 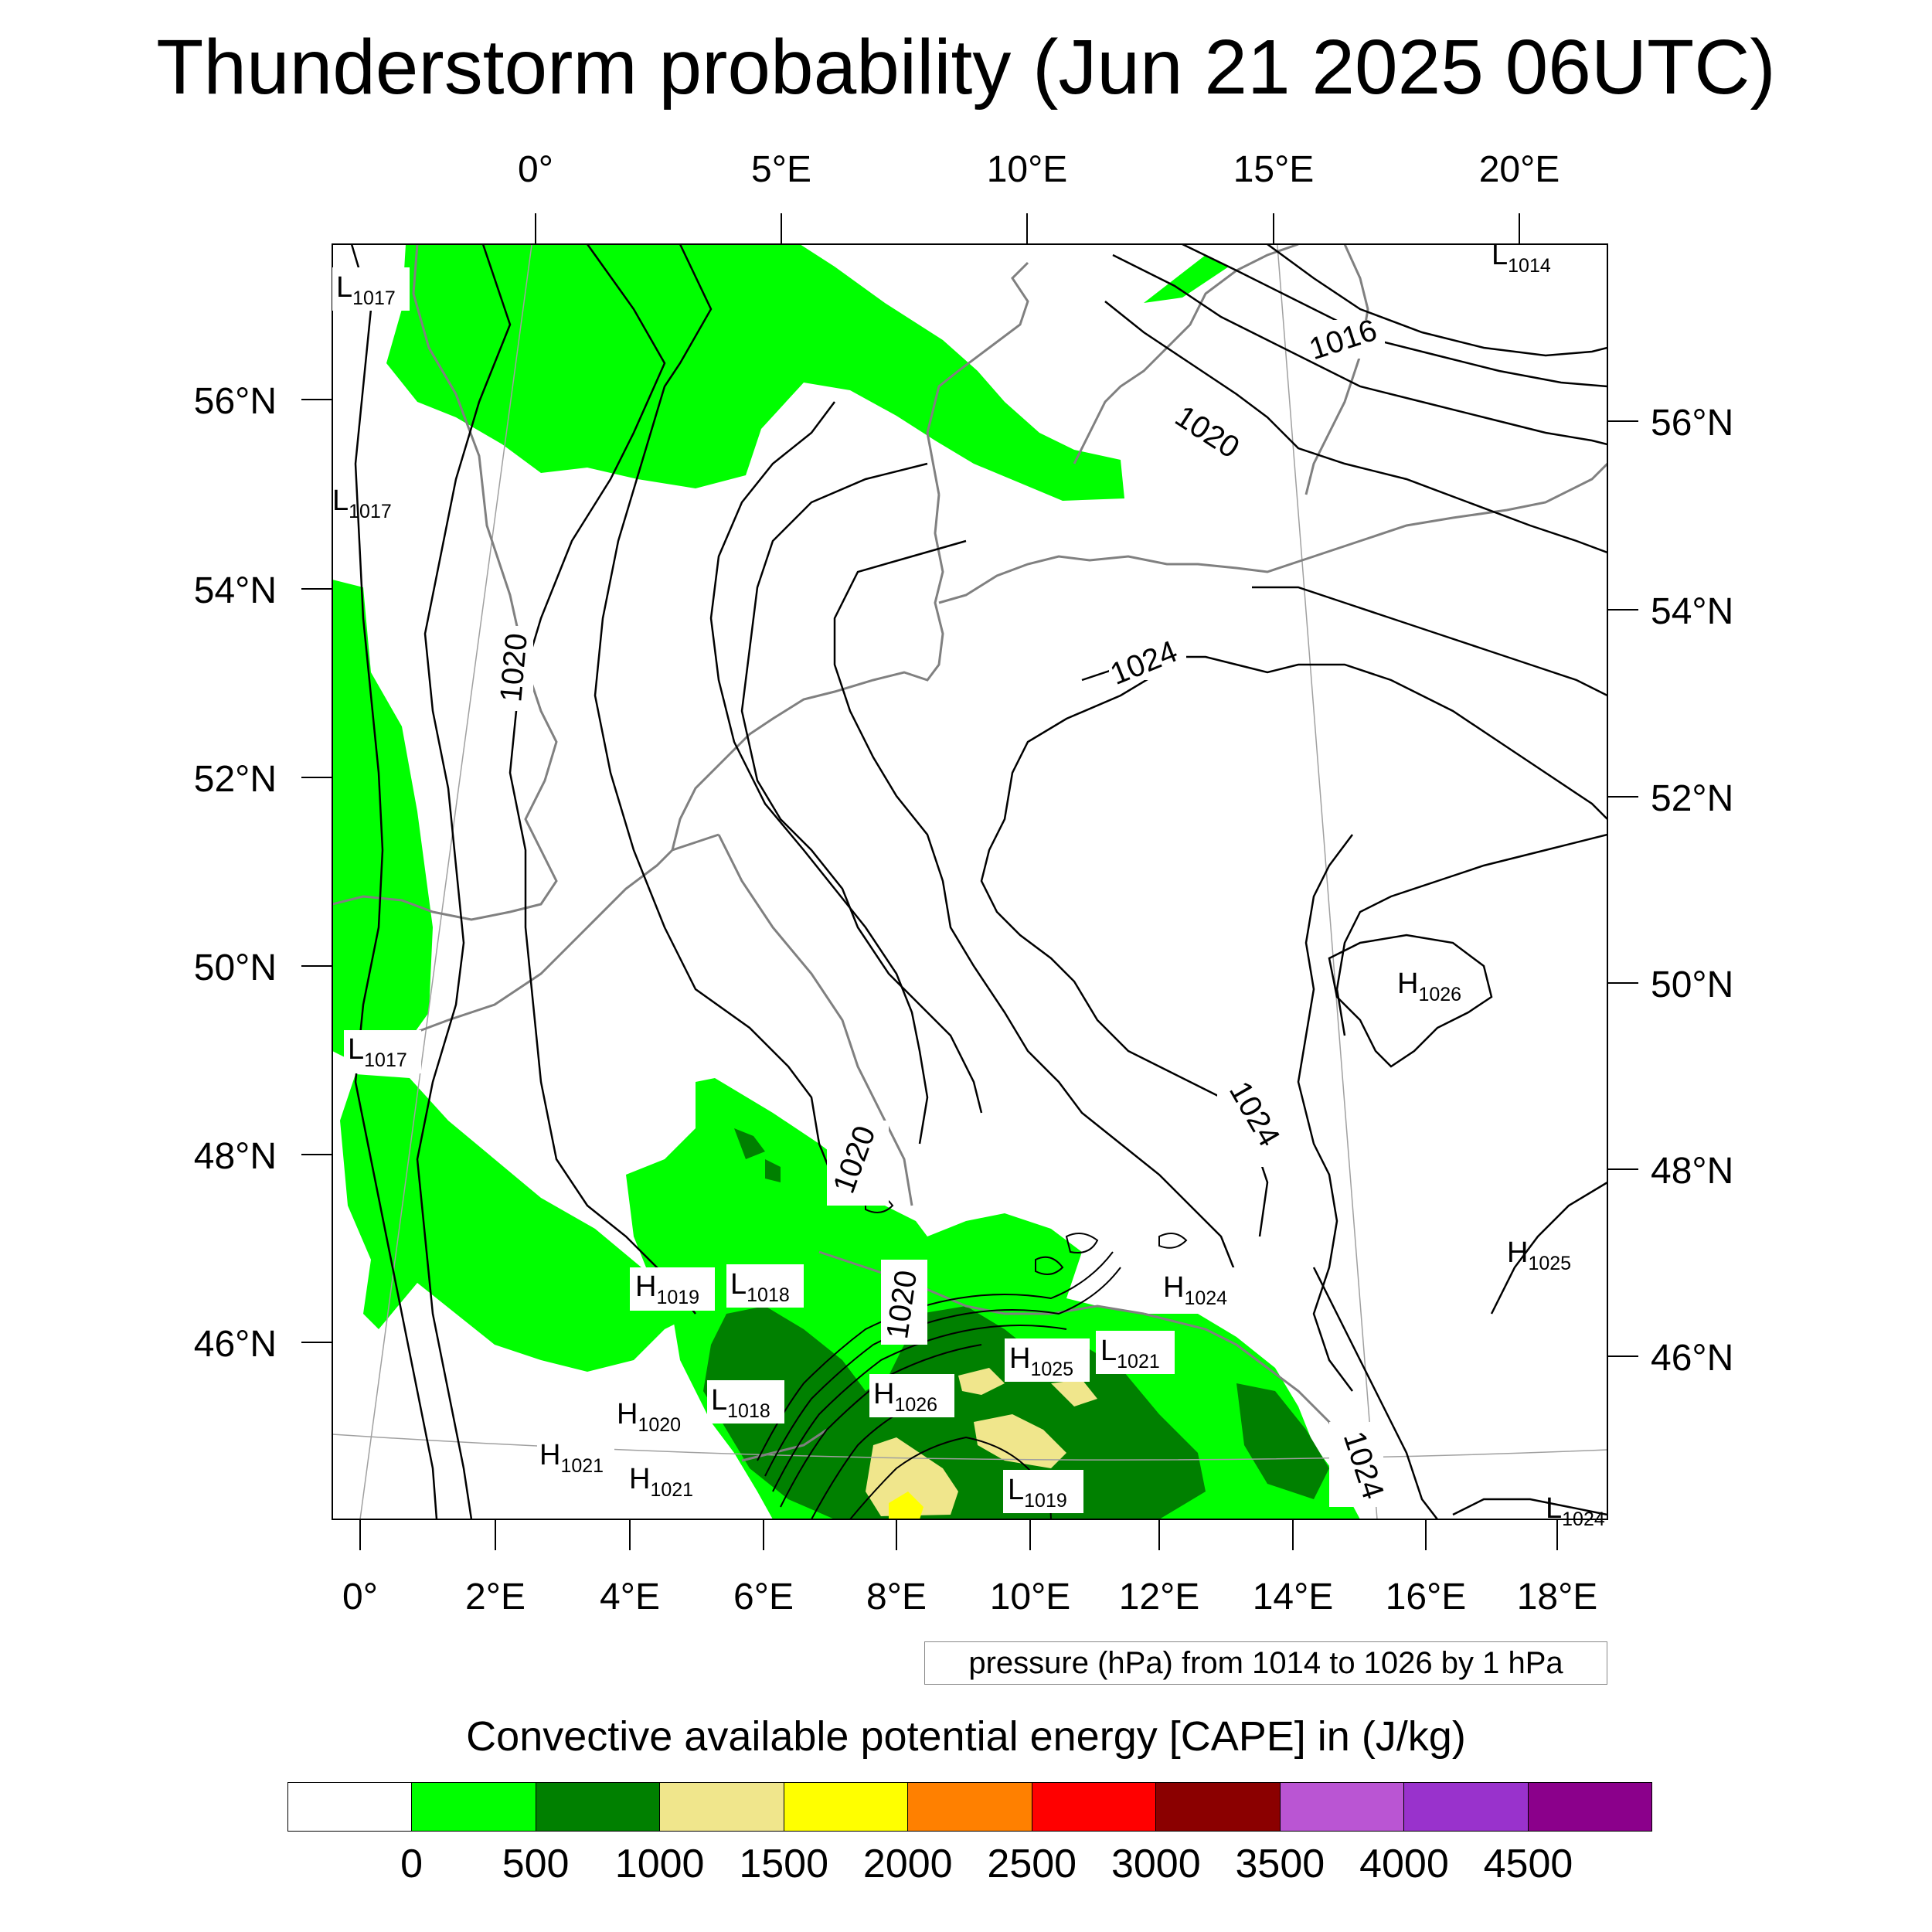 I want to click on top-lon-label: 20°E, so click(x=1519, y=169).